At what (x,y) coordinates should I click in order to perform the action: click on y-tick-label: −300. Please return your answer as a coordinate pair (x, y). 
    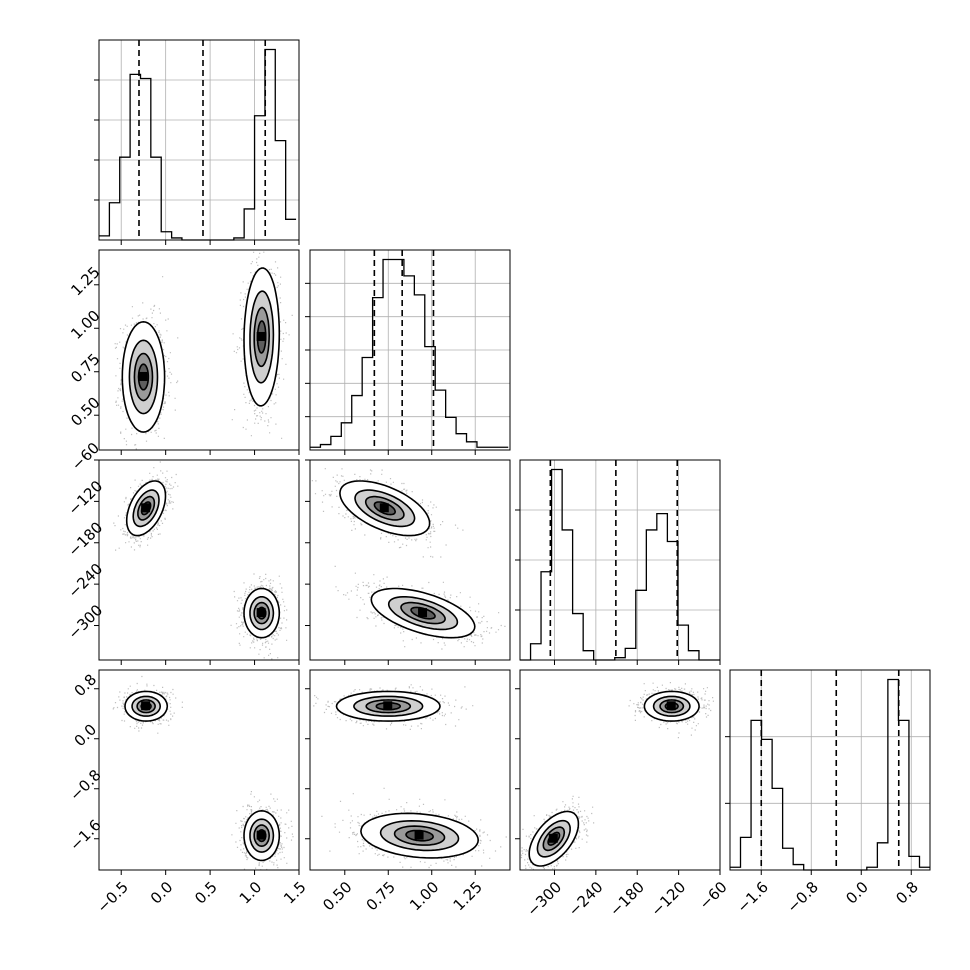
    Looking at the image, I should click on (86, 622).